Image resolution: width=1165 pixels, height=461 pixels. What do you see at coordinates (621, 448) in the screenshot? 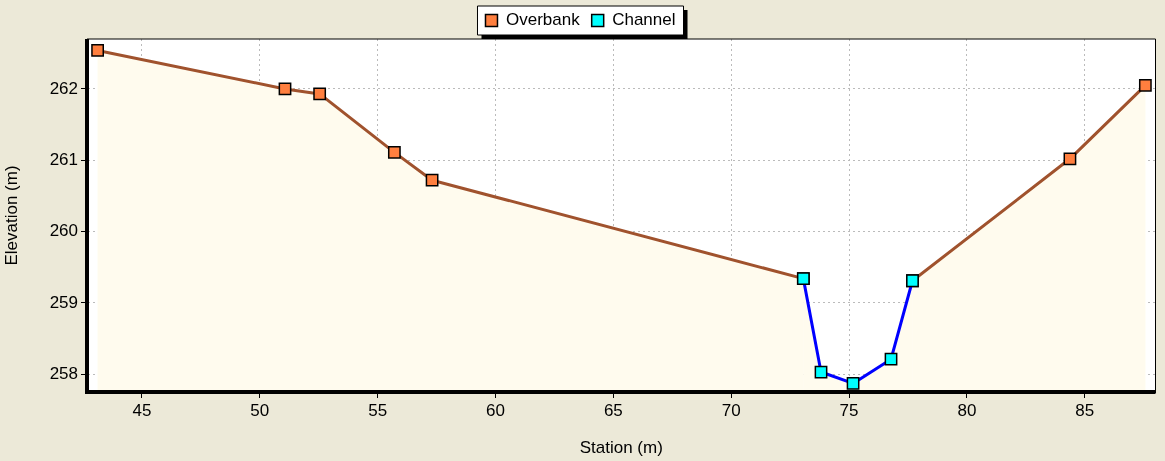
I see `x-axis-title: Station (m)` at bounding box center [621, 448].